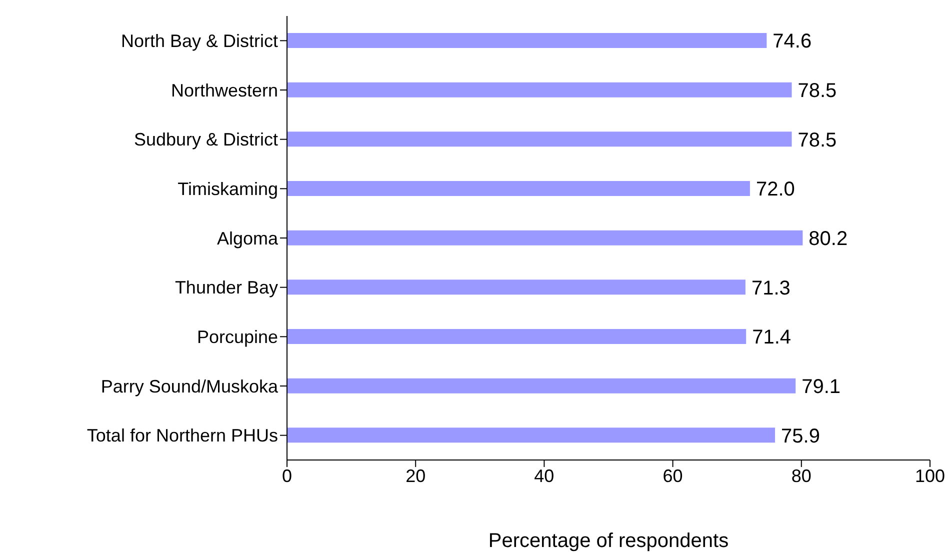 Image resolution: width=951 pixels, height=555 pixels. I want to click on data-label: 71.4, so click(772, 337).